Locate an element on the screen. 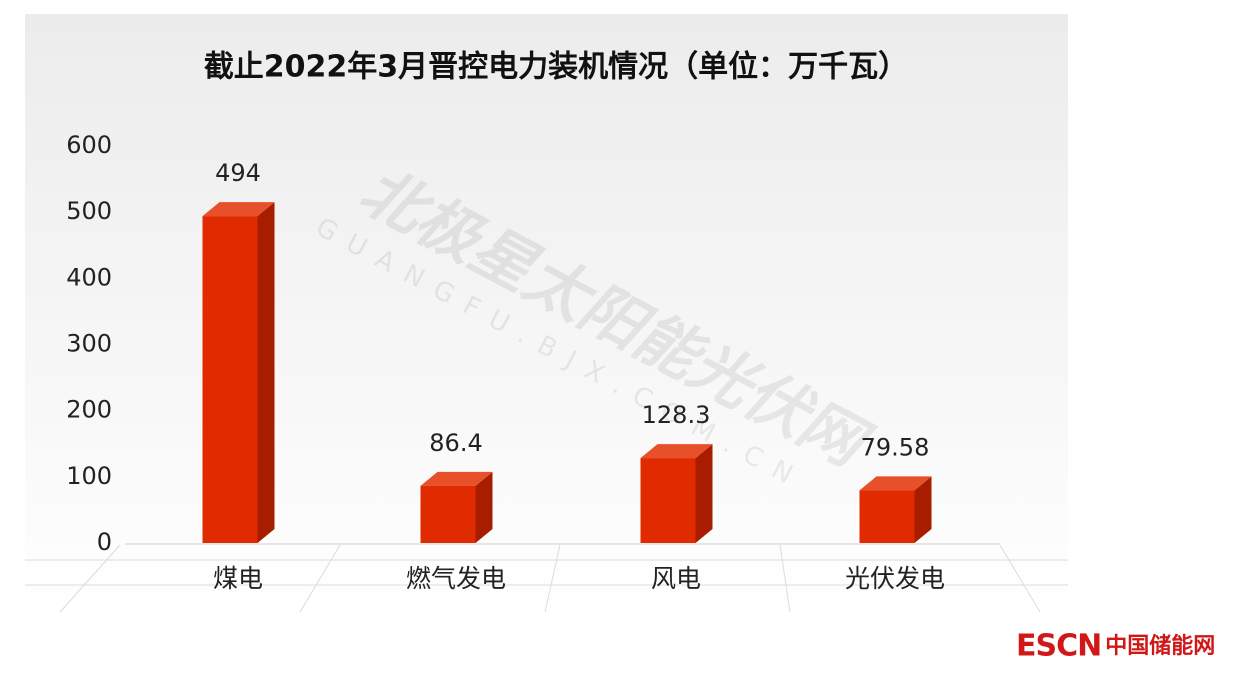 The width and height of the screenshot is (1247, 680). y-tick-label: 600 is located at coordinates (89, 145).